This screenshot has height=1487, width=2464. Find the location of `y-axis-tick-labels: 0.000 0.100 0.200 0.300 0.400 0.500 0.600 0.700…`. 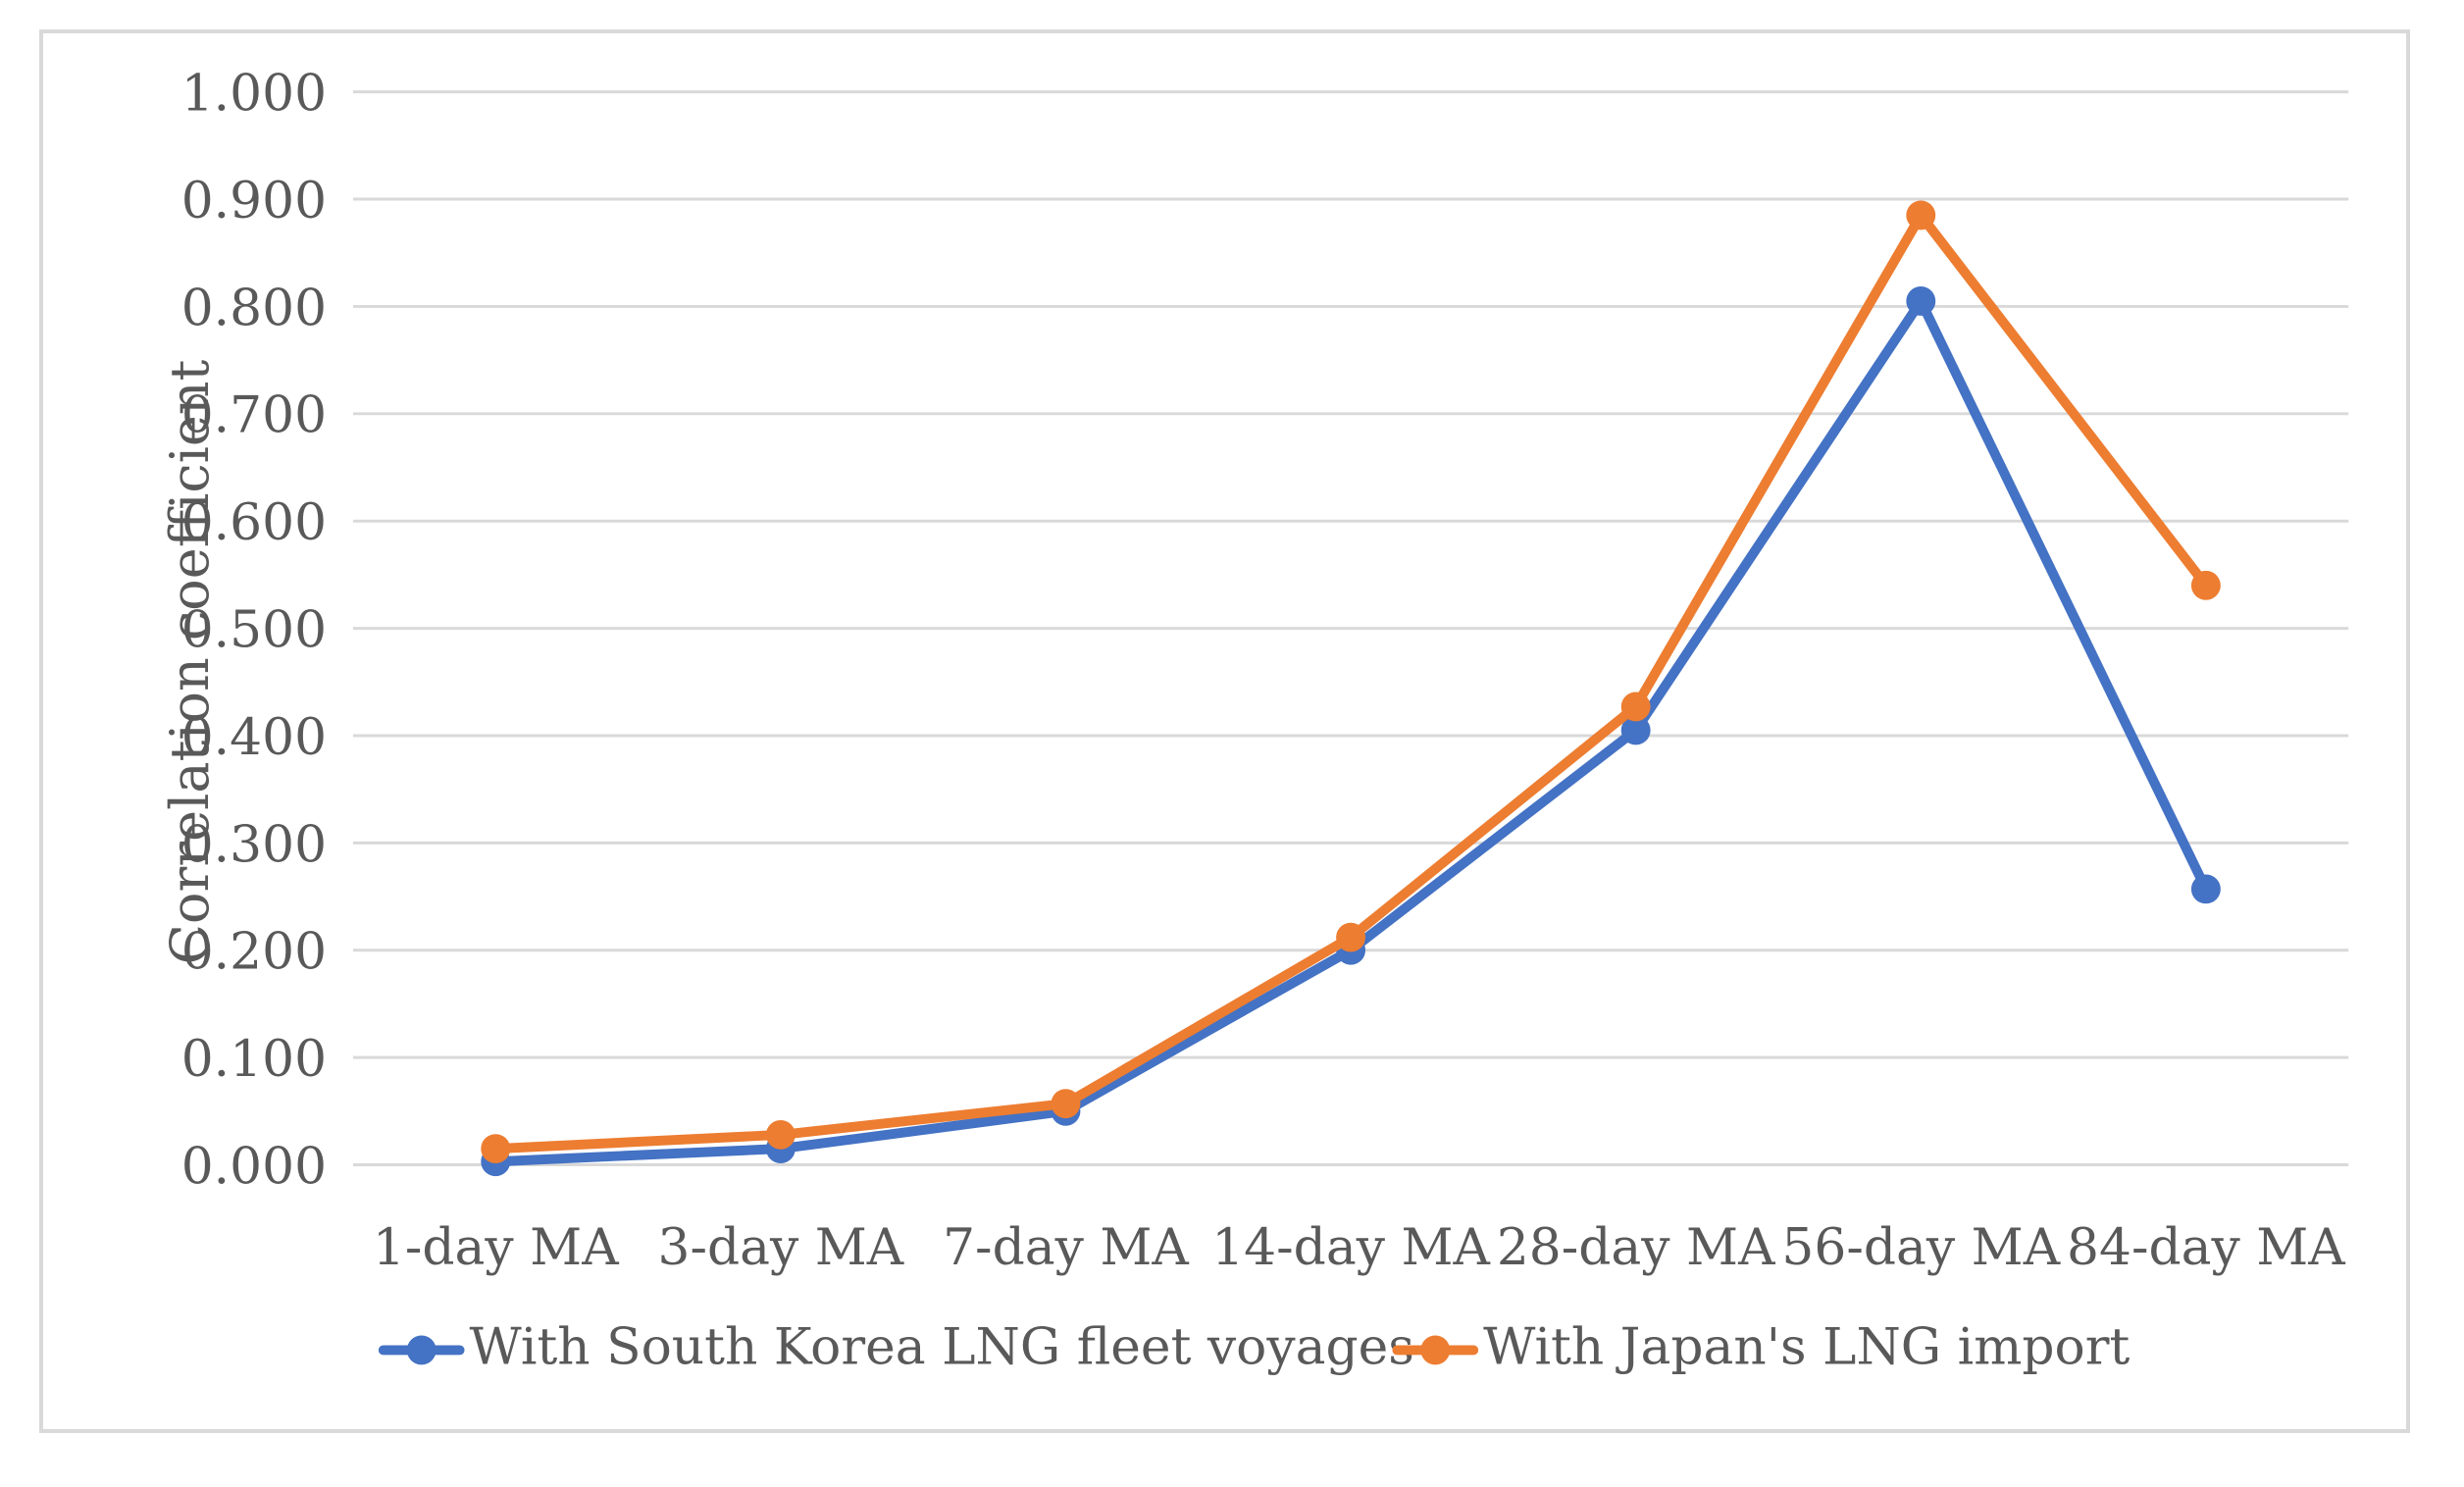

y-axis-tick-labels: 0.000 0.100 0.200 0.300 0.400 0.500 0.600 0.700… is located at coordinates (254, 631).